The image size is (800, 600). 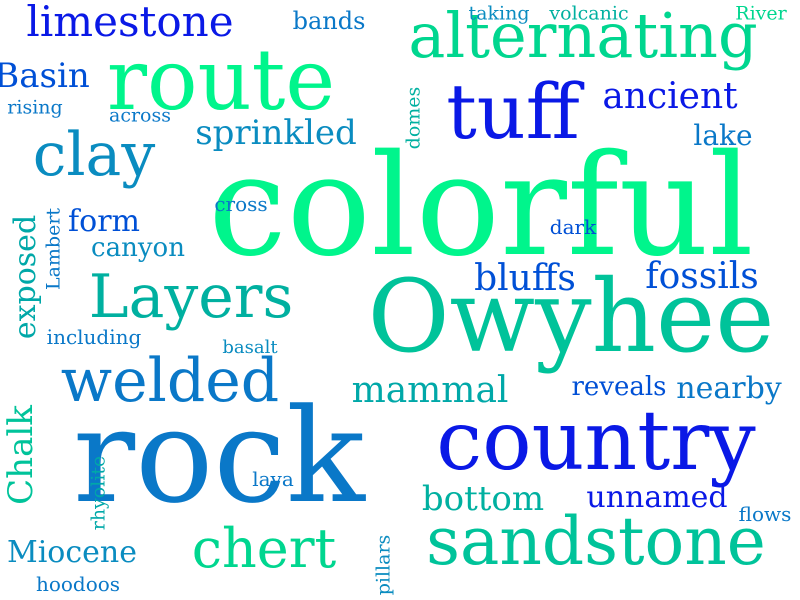 What do you see at coordinates (499, 13) in the screenshot?
I see `word-taking: taking` at bounding box center [499, 13].